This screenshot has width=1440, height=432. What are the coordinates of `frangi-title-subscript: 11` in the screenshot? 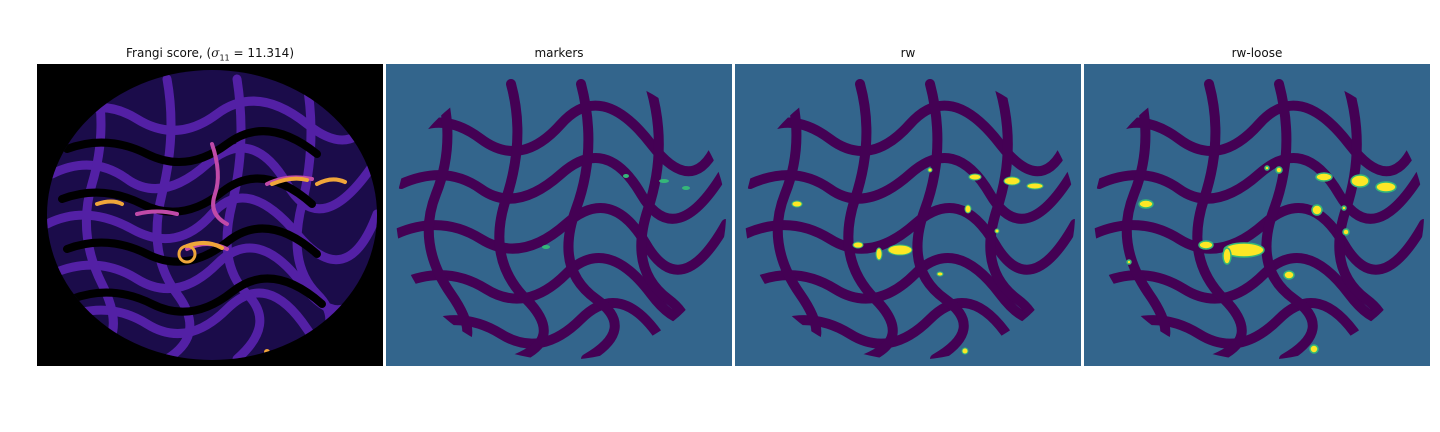 It's located at (224, 58).